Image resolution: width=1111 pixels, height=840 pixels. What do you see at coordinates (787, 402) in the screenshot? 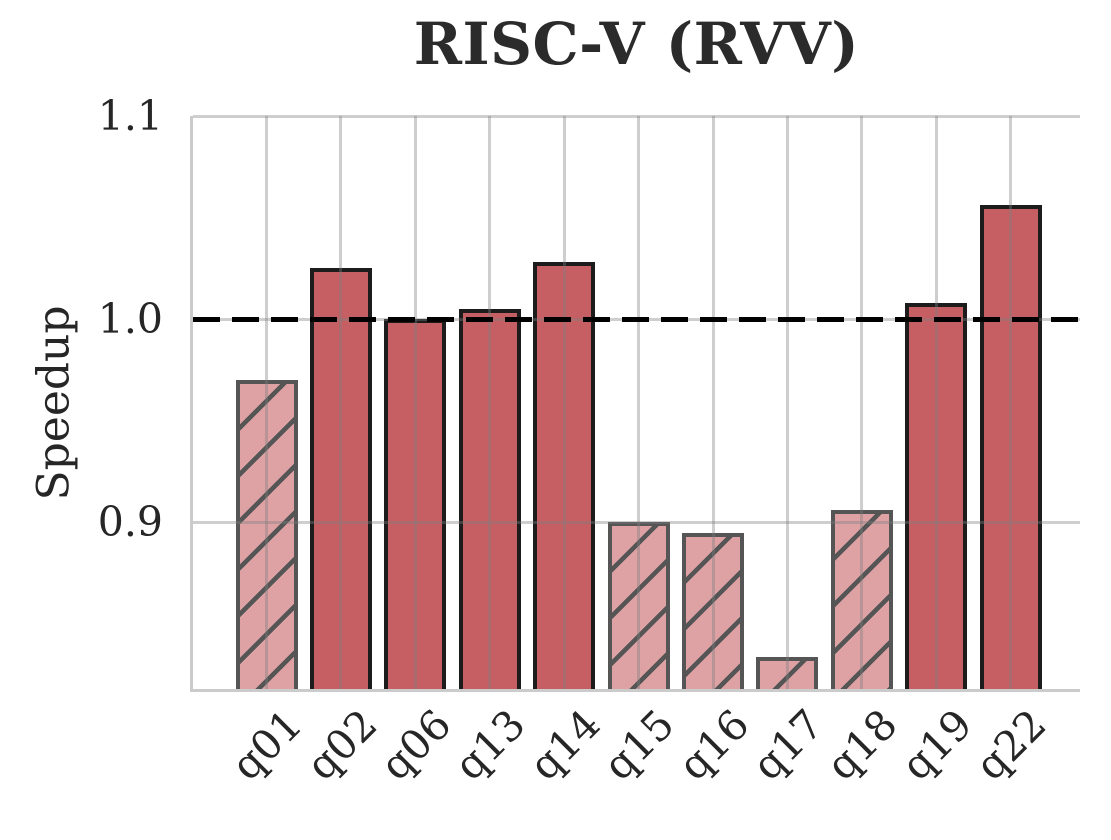
I see `x-gridline-q17` at bounding box center [787, 402].